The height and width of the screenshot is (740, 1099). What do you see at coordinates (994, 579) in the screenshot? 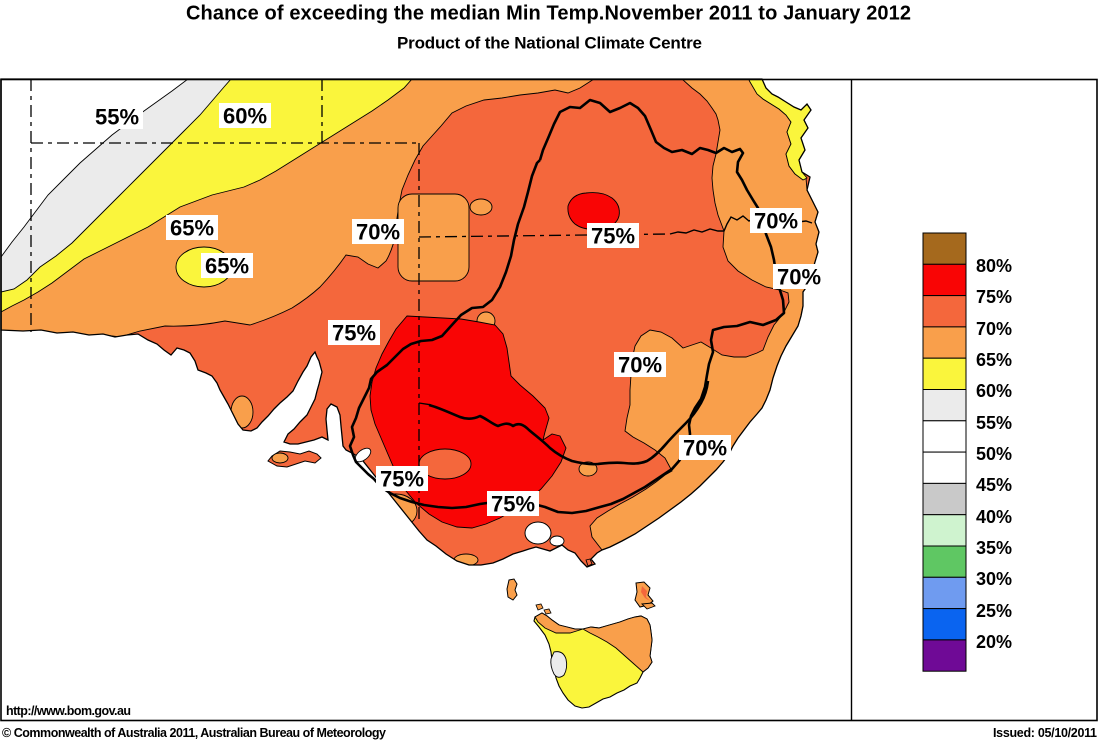
I see `svg-text: 30%` at bounding box center [994, 579].